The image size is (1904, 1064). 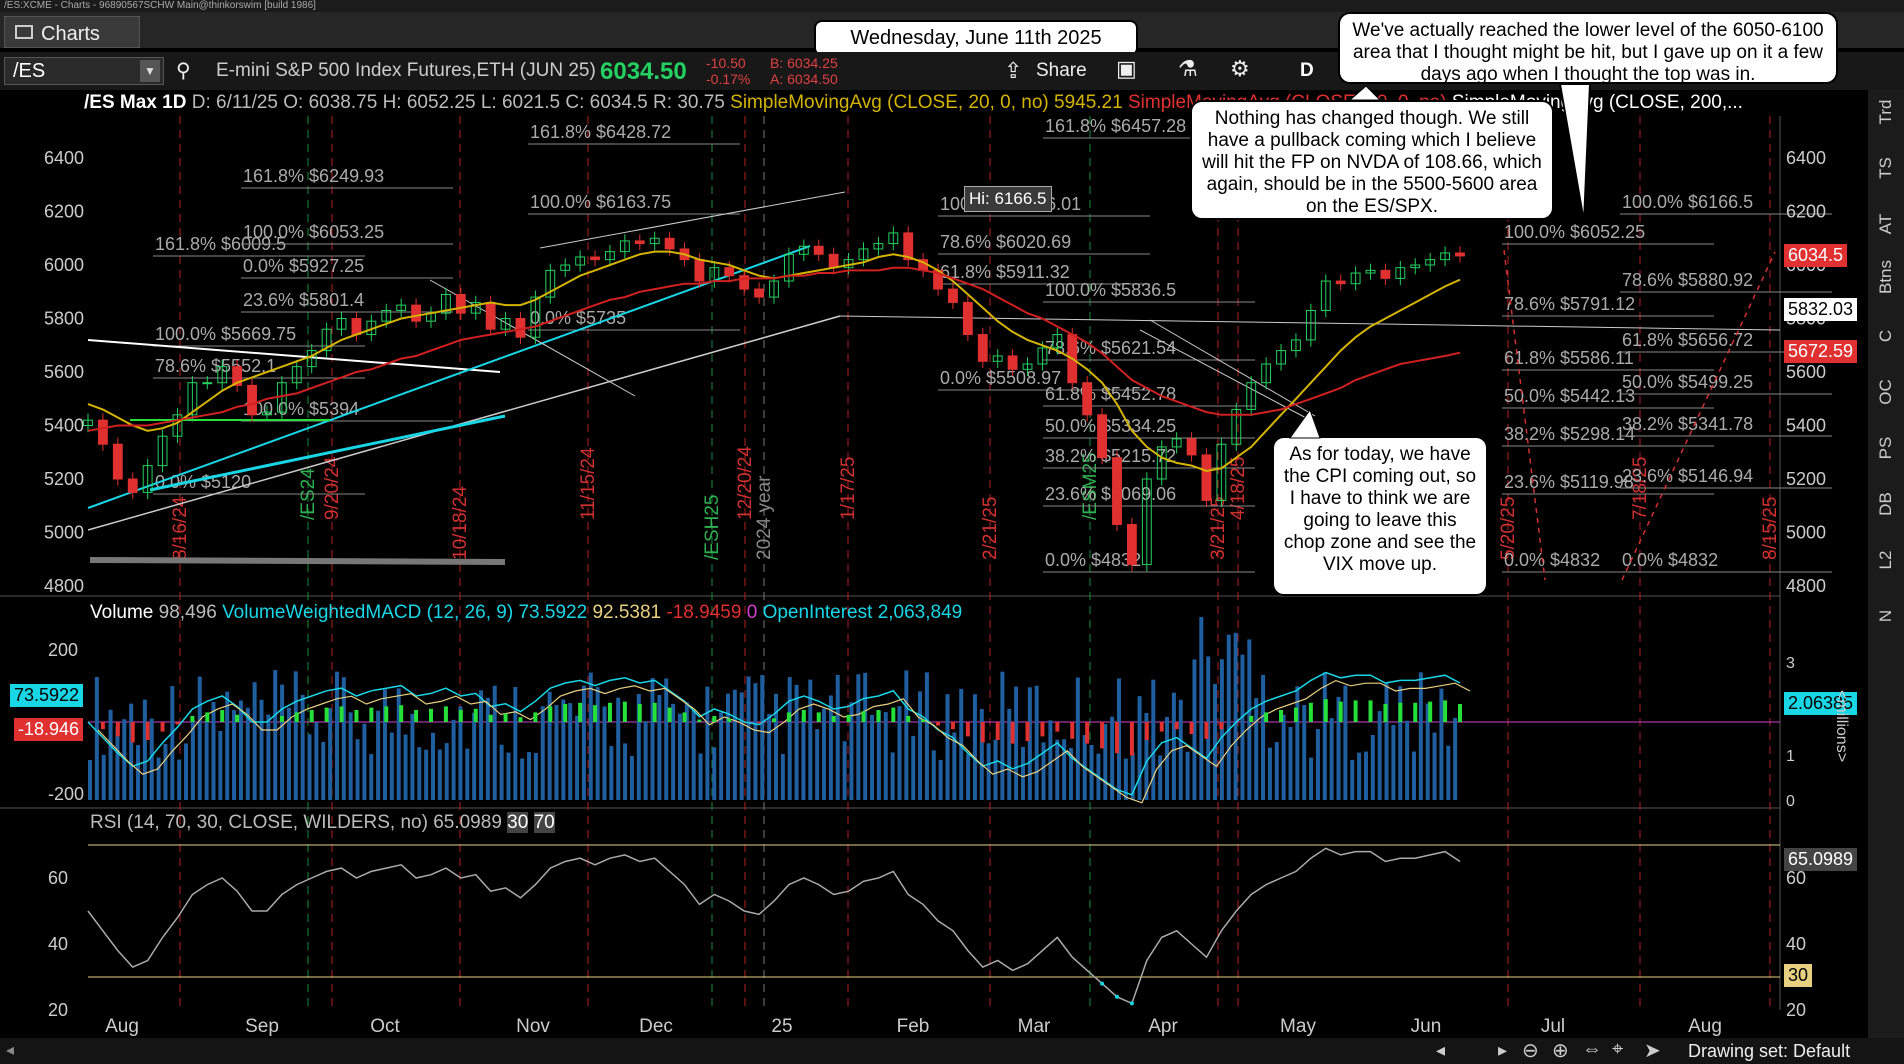 I want to click on zoom-in-icon: ⊕, so click(x=1560, y=1051).